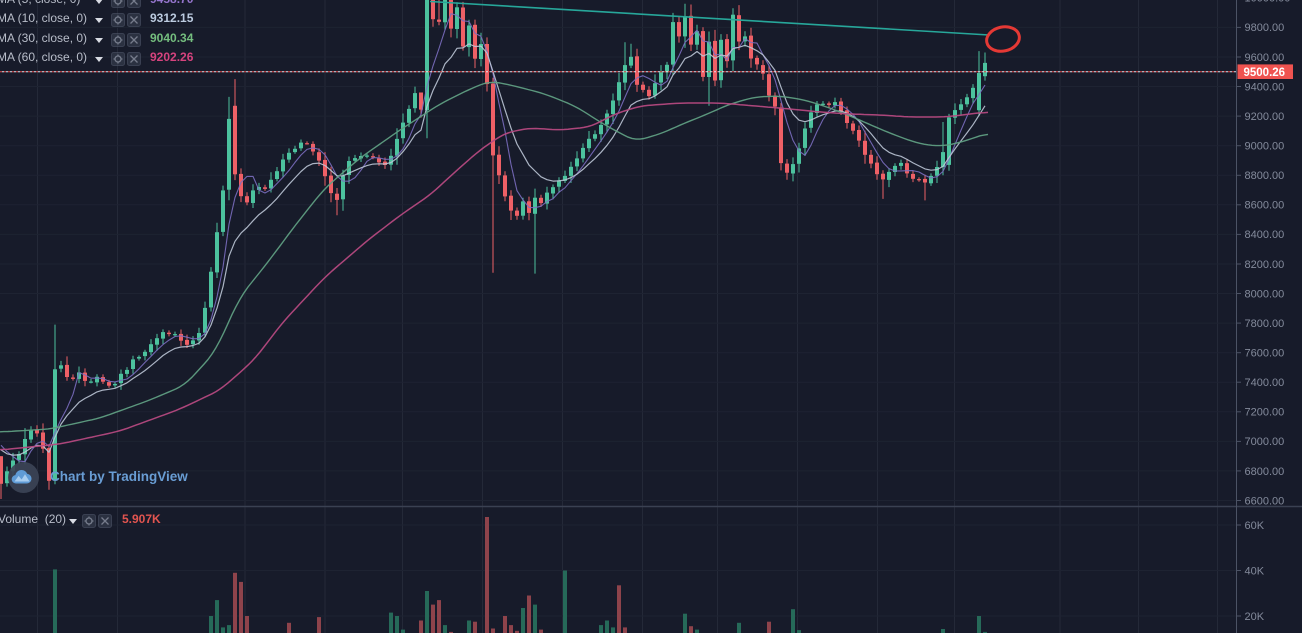 The image size is (1302, 633). Describe the element at coordinates (1265, 354) in the screenshot. I see `svg-text: 7600.00` at that location.